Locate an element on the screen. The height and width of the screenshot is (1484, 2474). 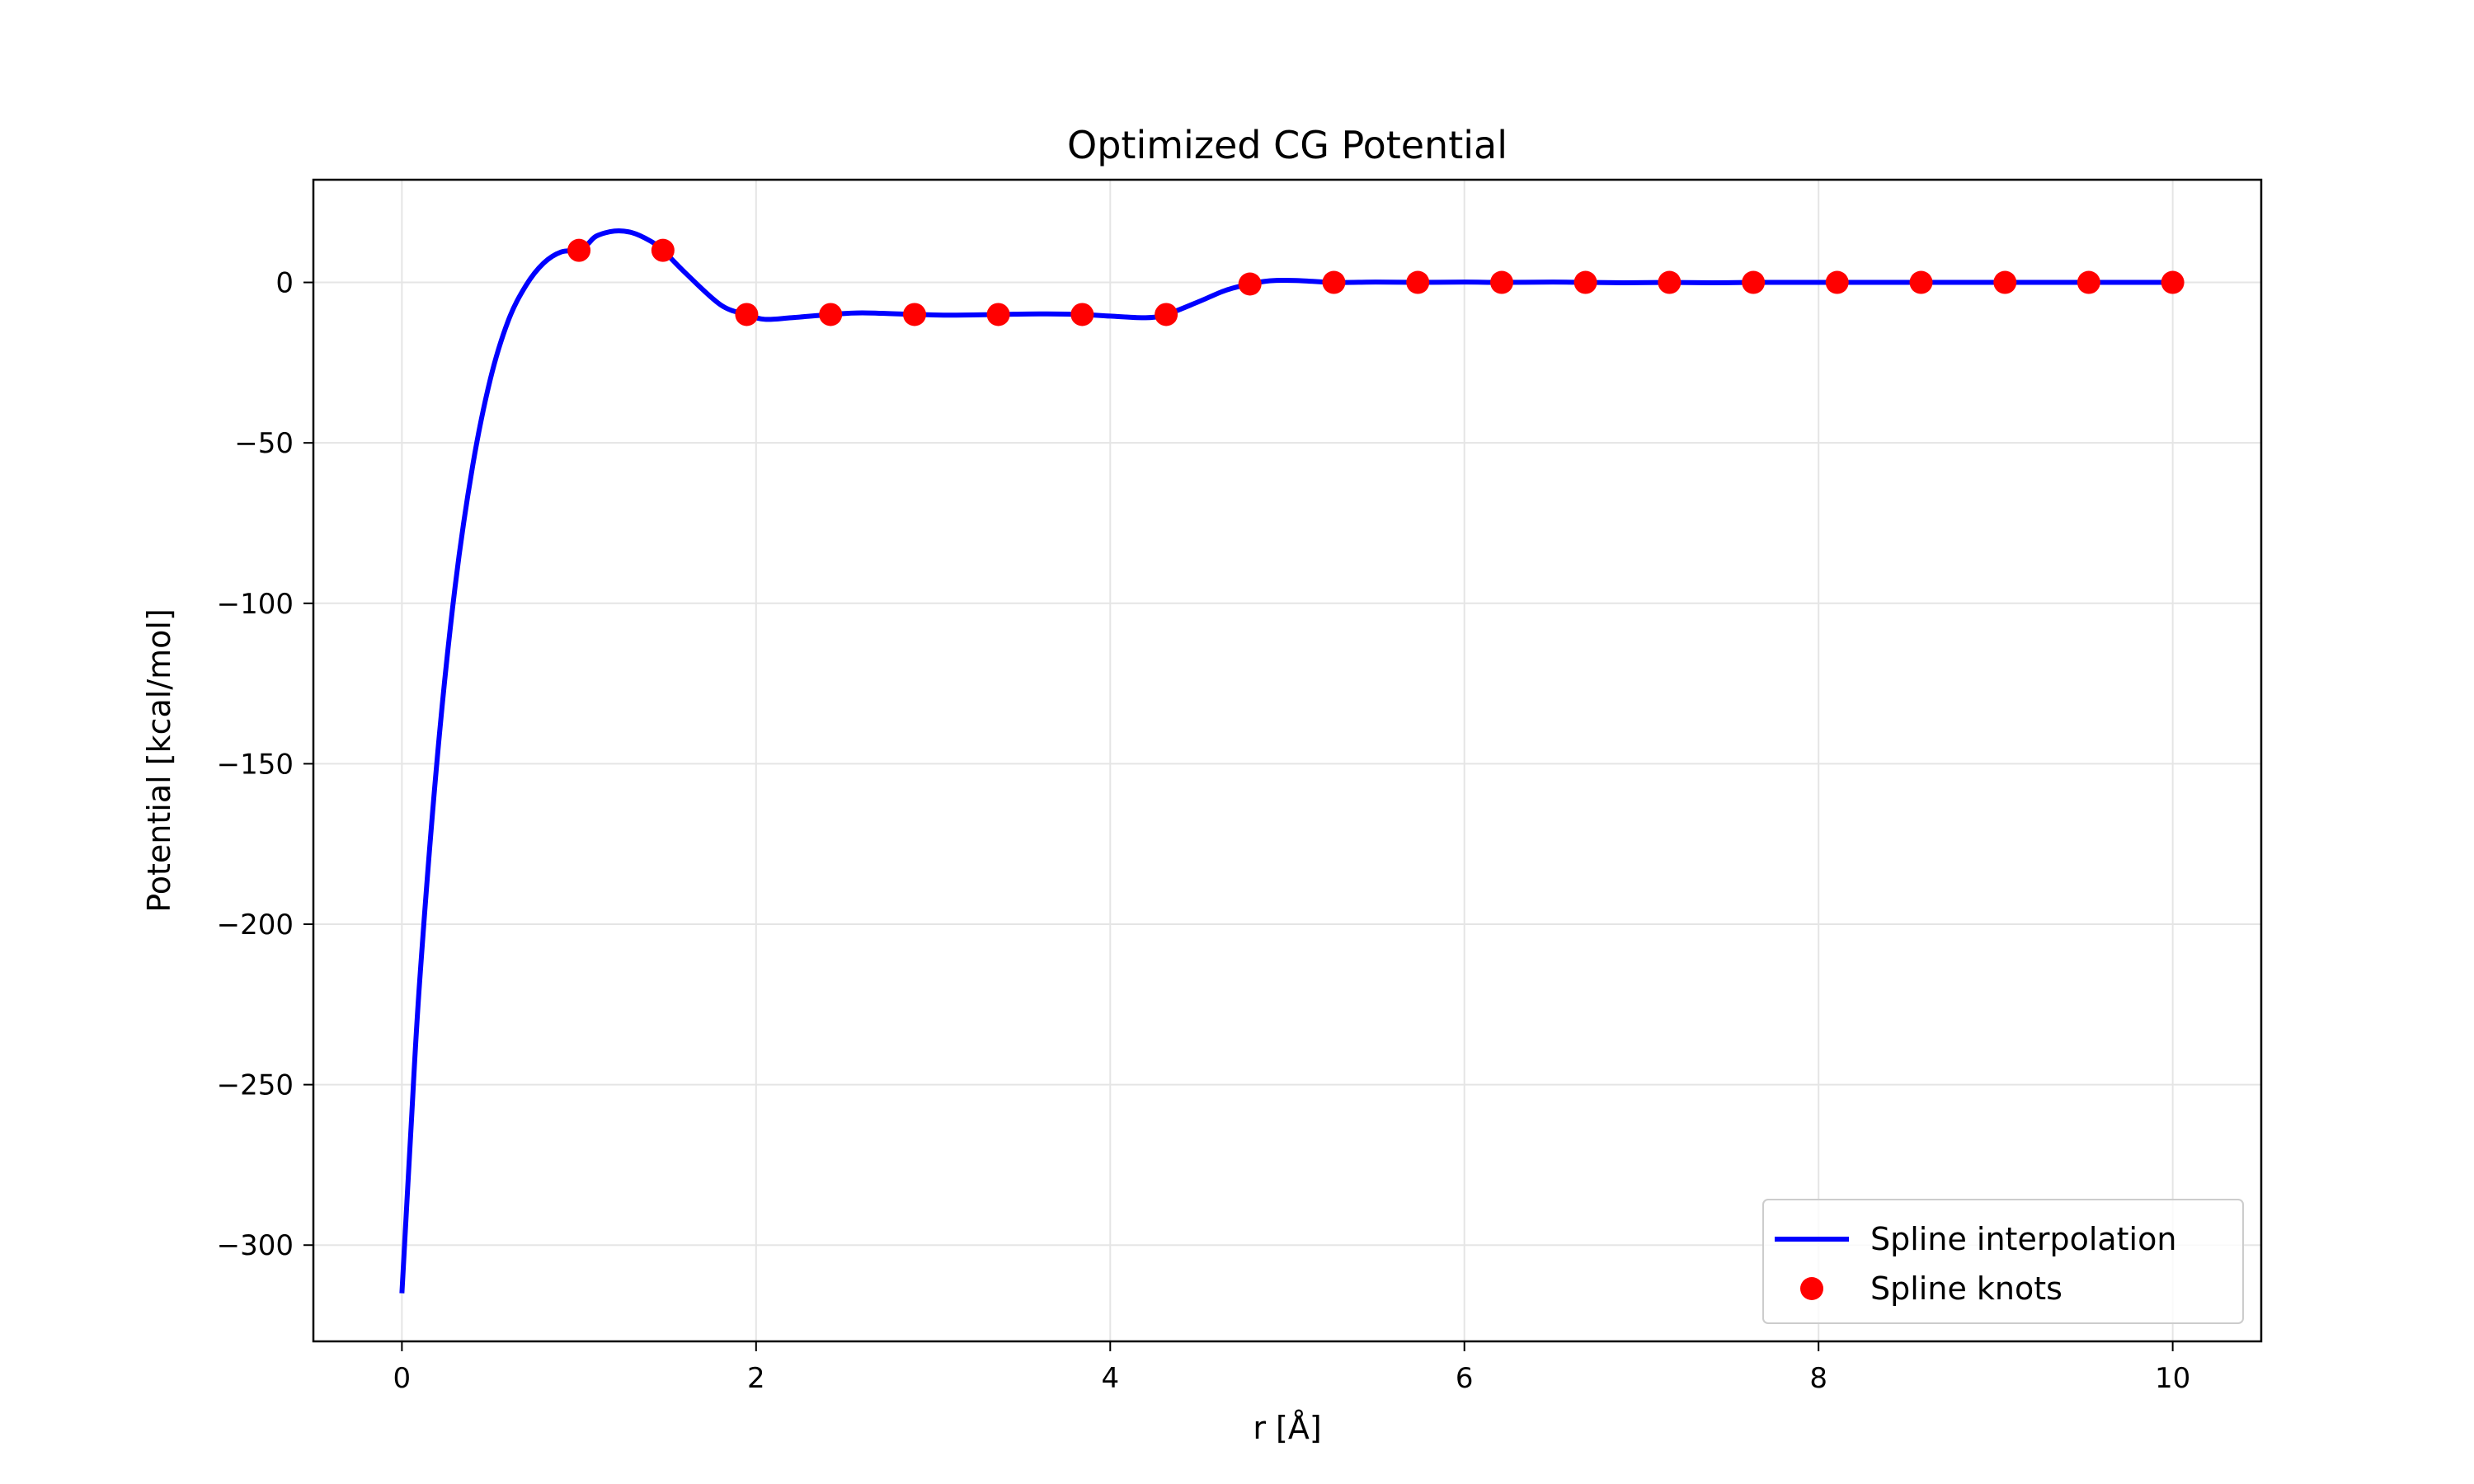
y-tick-label: −200 is located at coordinates (255, 925).